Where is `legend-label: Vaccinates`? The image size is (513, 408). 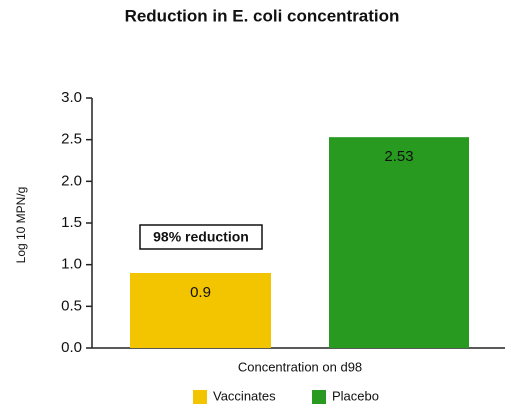 legend-label: Vaccinates is located at coordinates (244, 395).